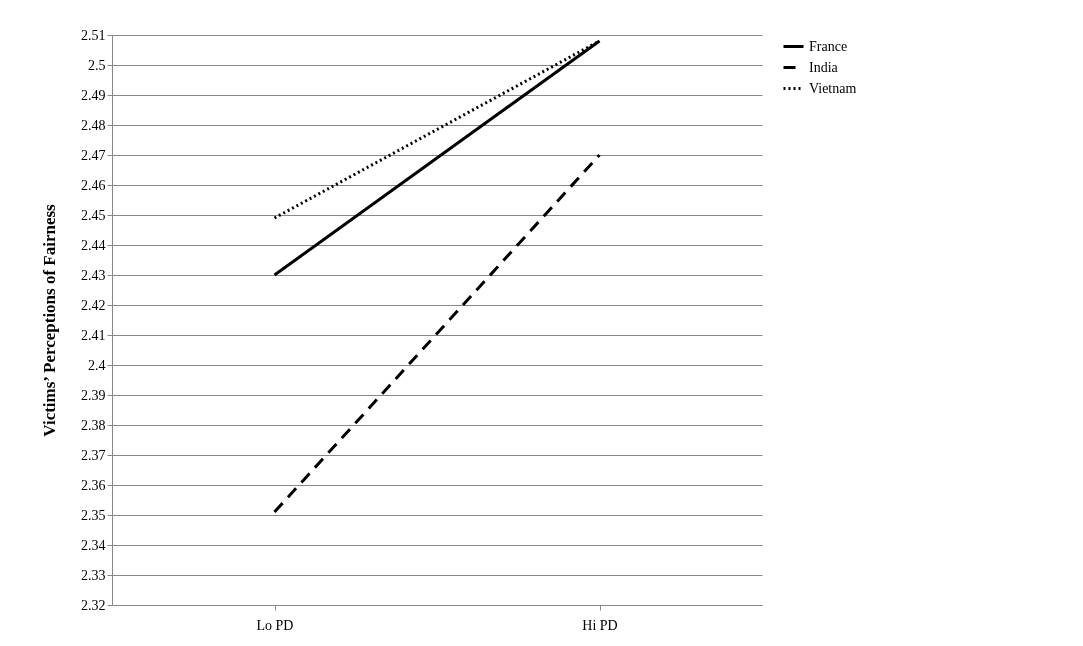 This screenshot has height=646, width=1083. I want to click on y-tick-label: 2.42, so click(93, 305).